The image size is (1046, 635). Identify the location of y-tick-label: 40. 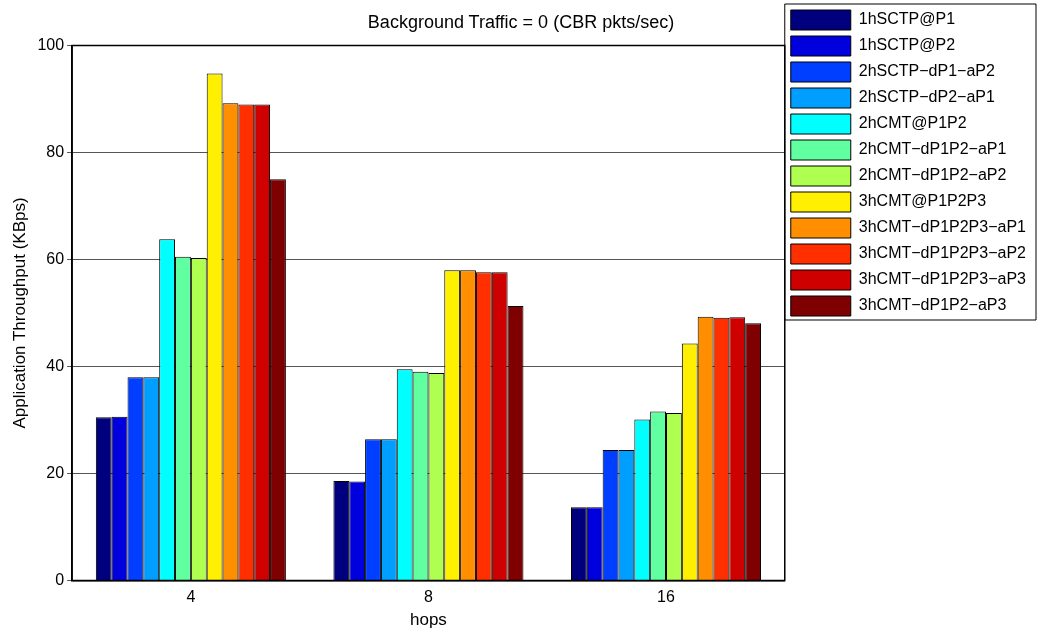
(55, 365).